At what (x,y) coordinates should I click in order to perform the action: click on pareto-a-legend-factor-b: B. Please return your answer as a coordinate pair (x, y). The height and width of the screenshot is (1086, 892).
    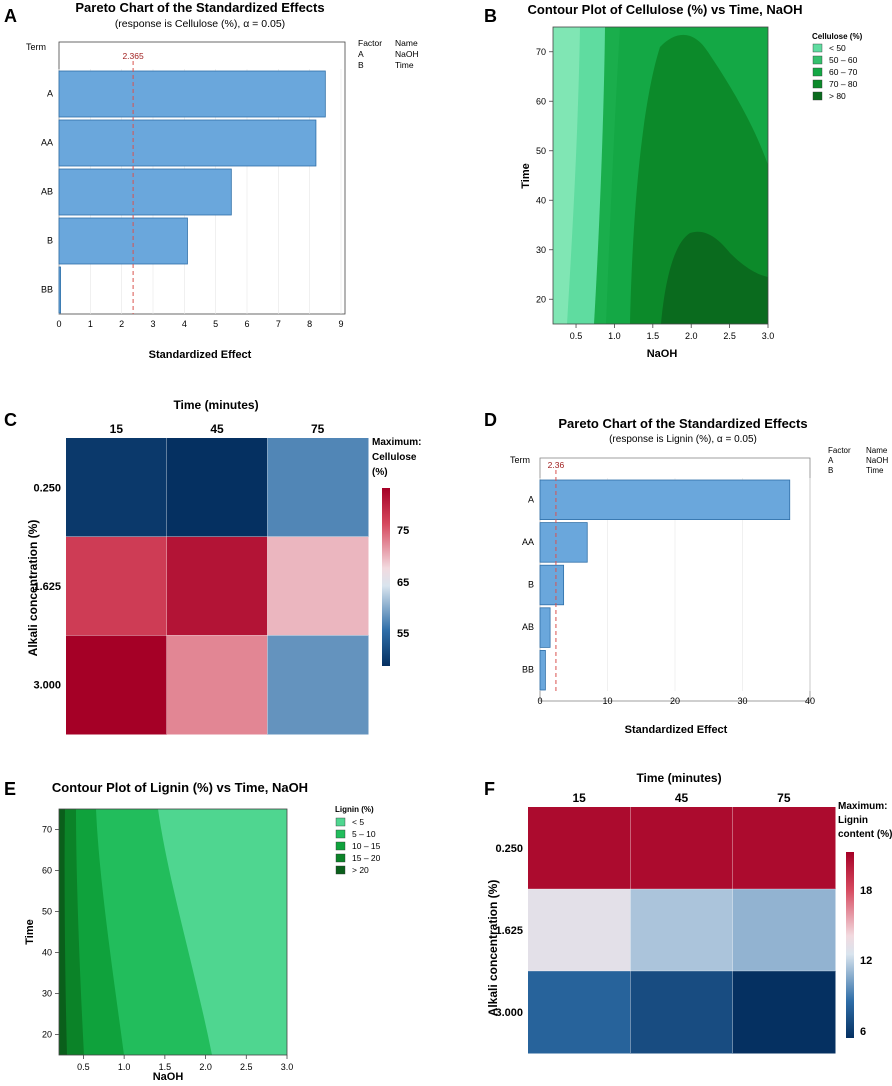
    Looking at the image, I should click on (361, 65).